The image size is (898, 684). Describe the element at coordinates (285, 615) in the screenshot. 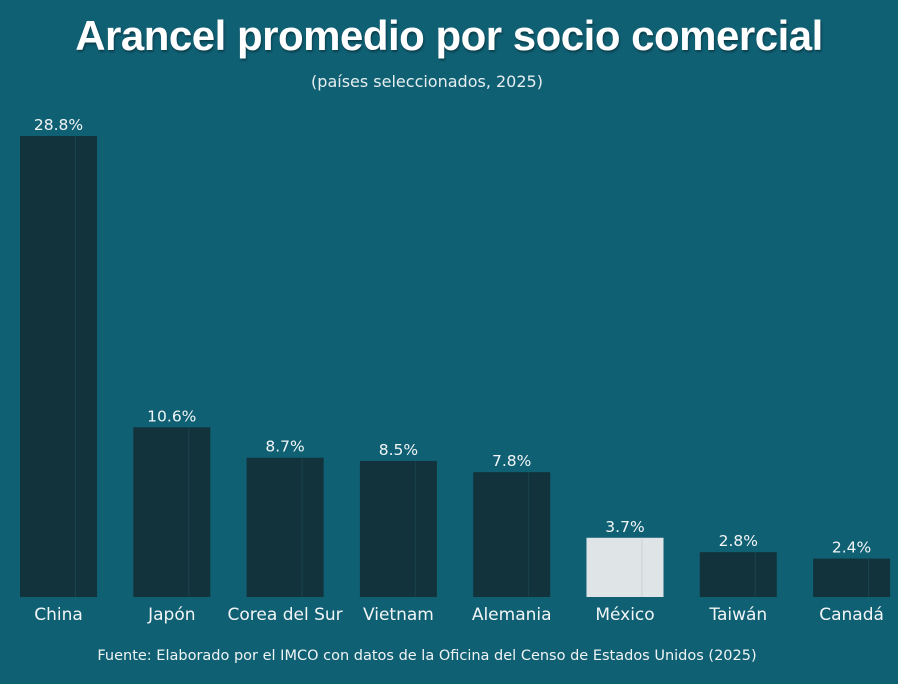

I see `category-label: Corea del Sur` at that location.